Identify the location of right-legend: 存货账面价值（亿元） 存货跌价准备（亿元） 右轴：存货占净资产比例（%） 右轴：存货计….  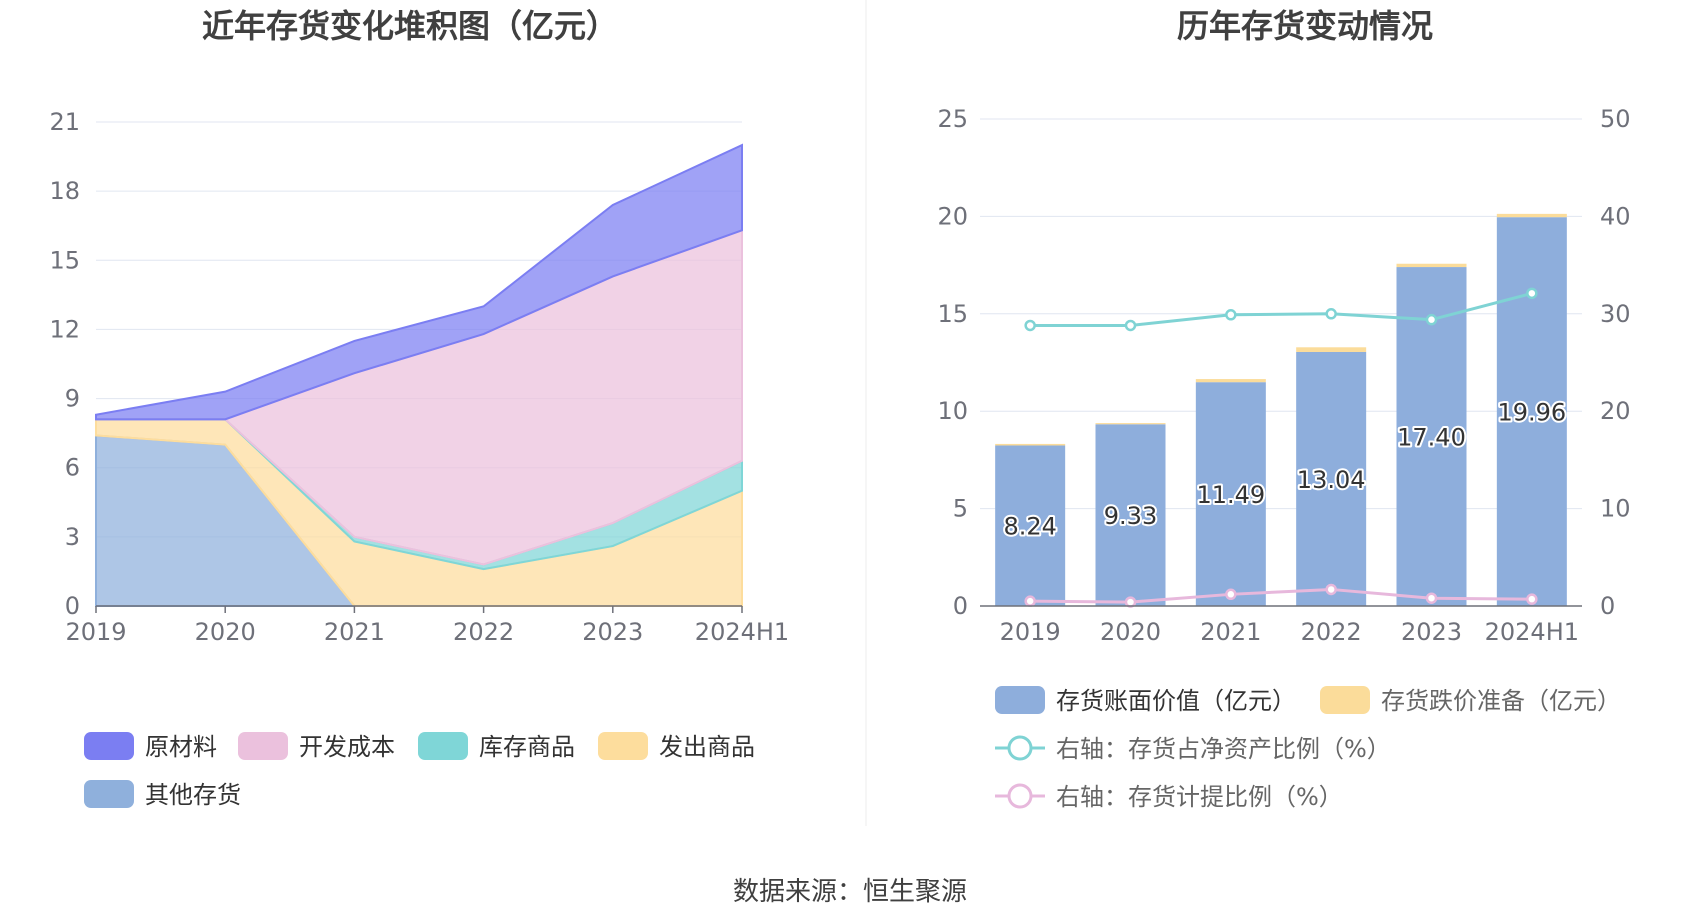
(1308, 748).